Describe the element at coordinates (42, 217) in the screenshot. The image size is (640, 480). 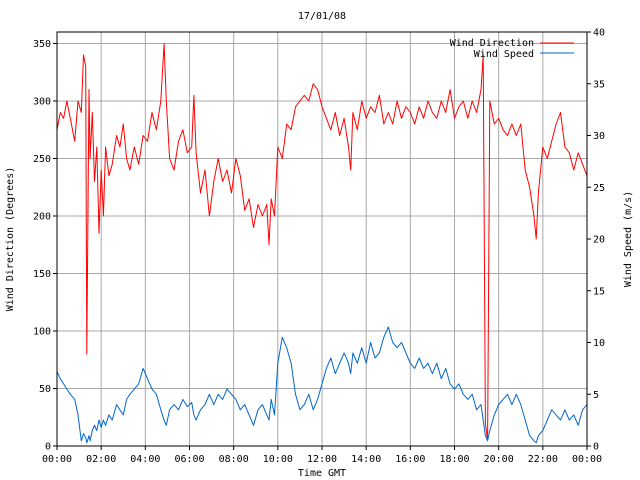
I see `y-left-tick-label: 200` at that location.